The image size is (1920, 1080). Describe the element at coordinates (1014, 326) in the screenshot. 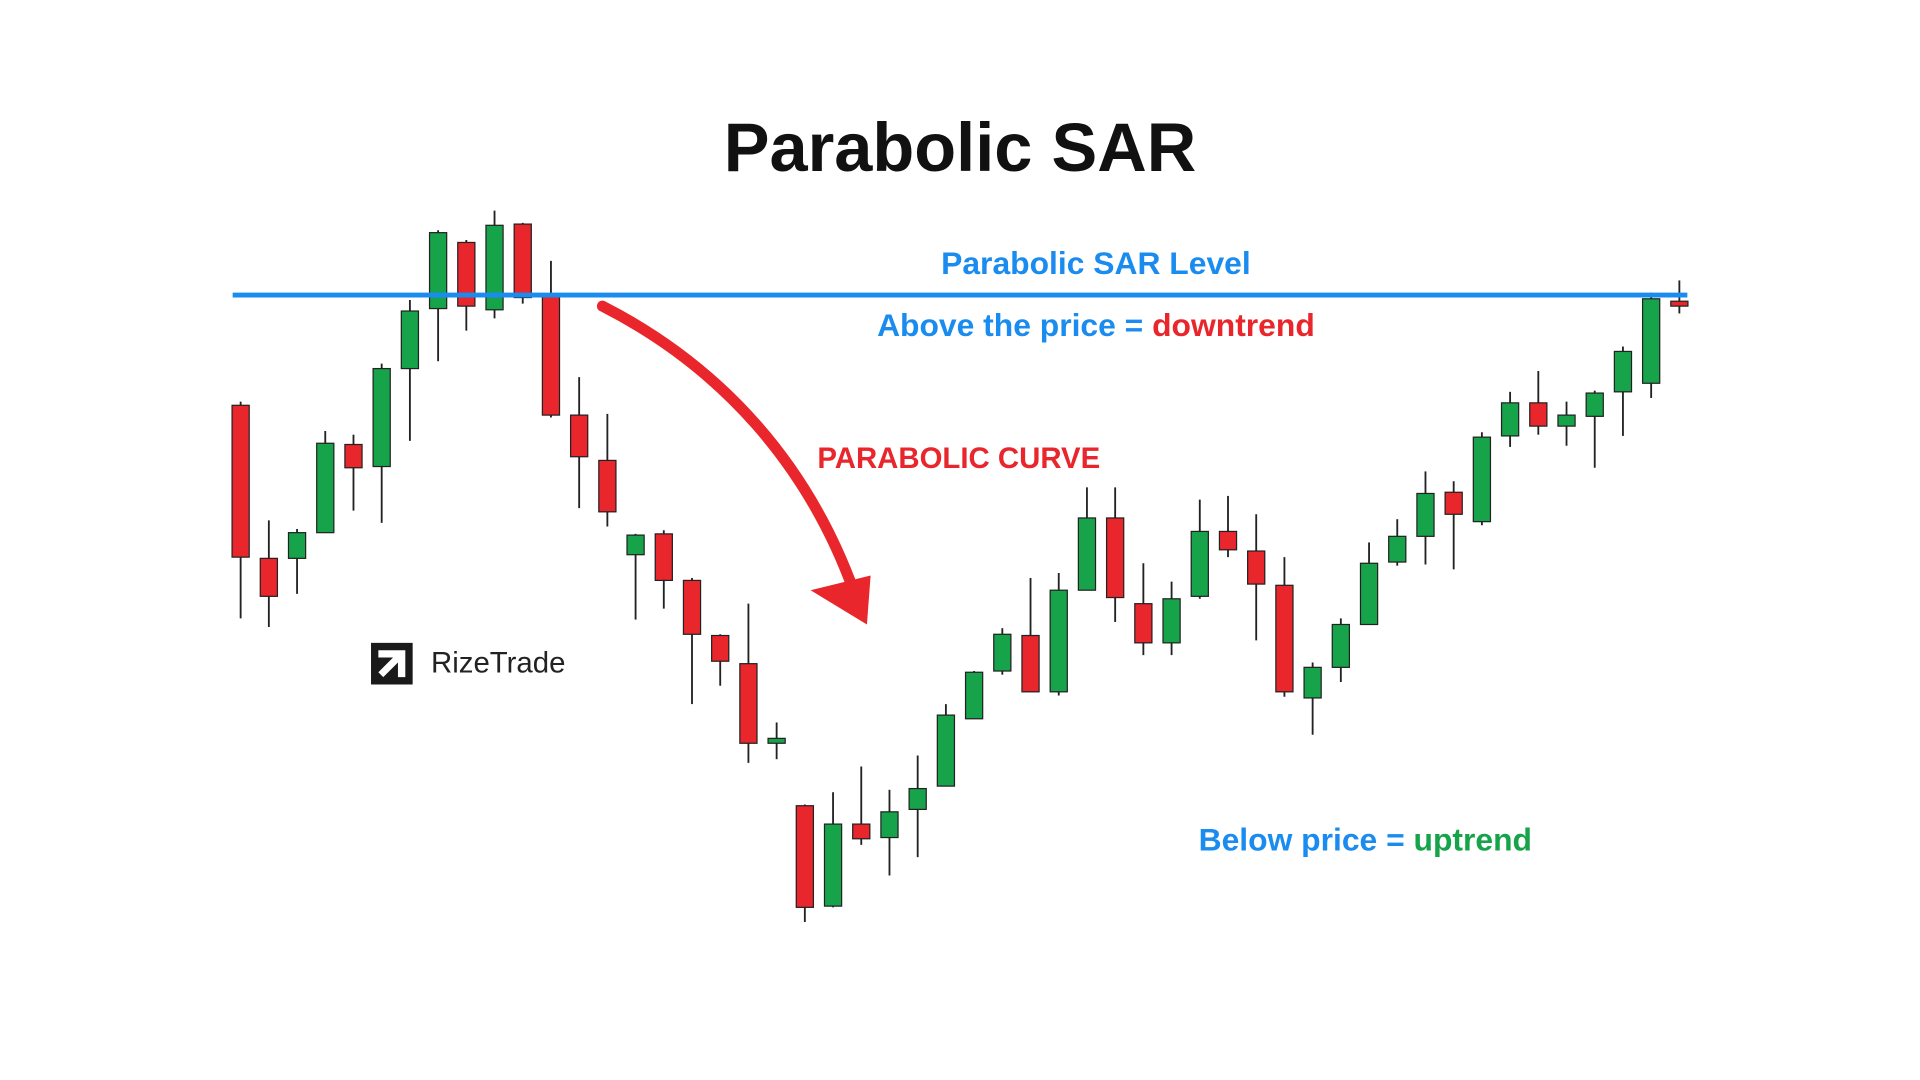

I see `above-text: Above the price =` at that location.